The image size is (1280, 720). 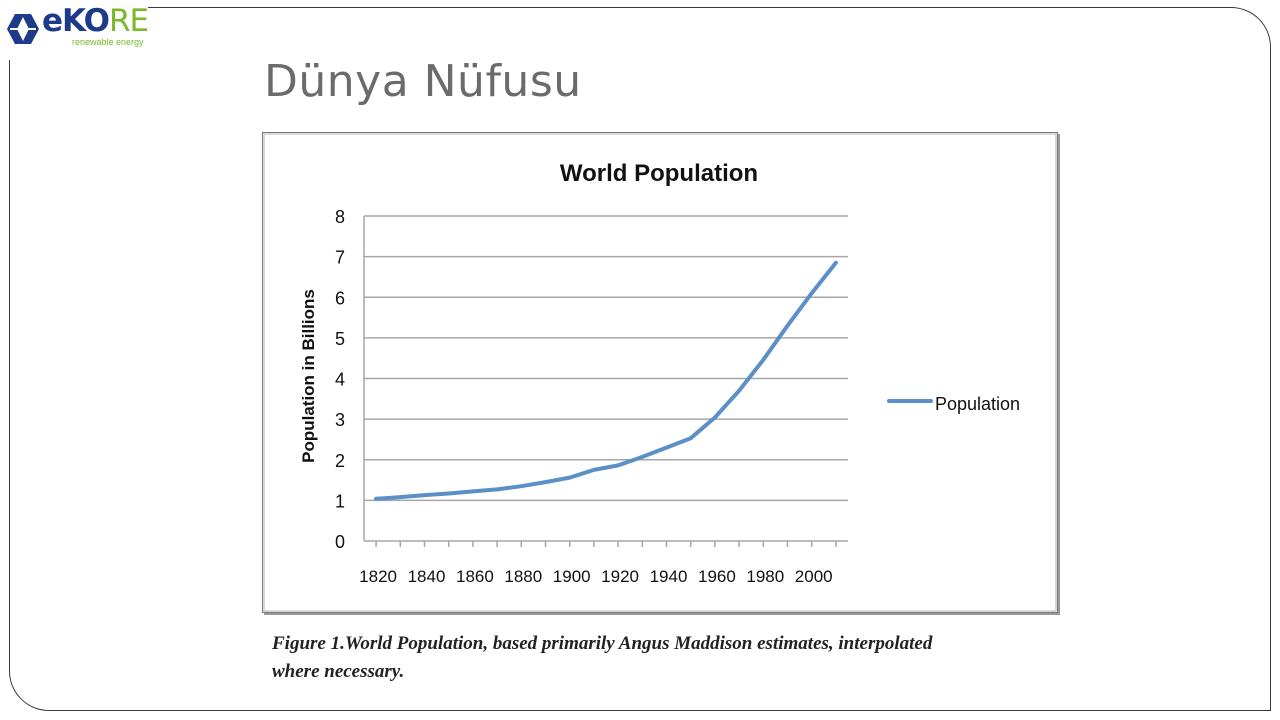 I want to click on page-title: Dünya Nüfusu, so click(x=423, y=81).